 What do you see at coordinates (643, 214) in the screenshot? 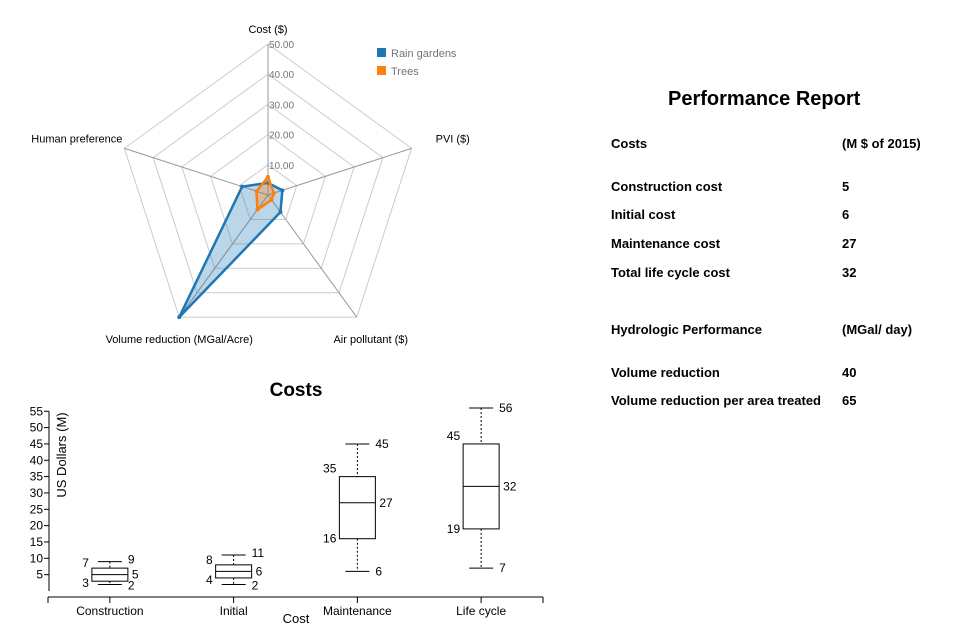
I see `report-row-label: Initial cost` at bounding box center [643, 214].